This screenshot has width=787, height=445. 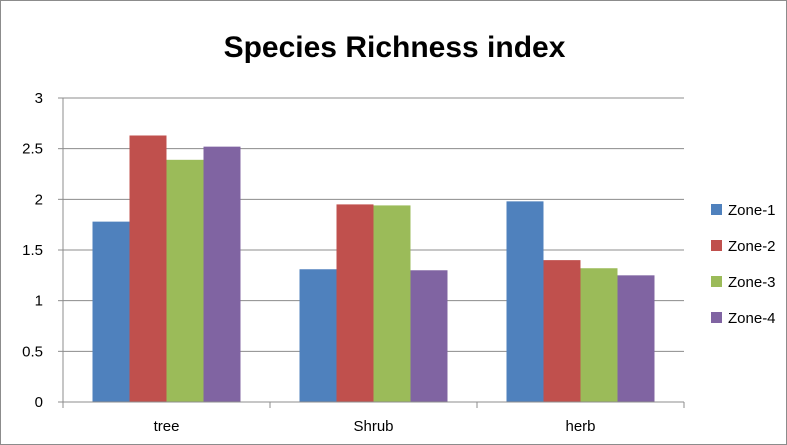 What do you see at coordinates (32, 149) in the screenshot?
I see `y-tick-label: 2.5` at bounding box center [32, 149].